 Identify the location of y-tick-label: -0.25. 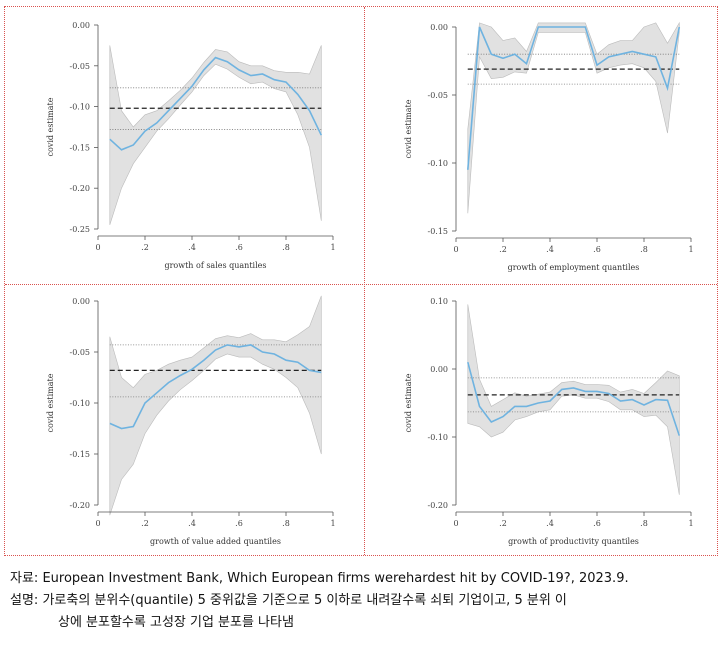
(79, 229).